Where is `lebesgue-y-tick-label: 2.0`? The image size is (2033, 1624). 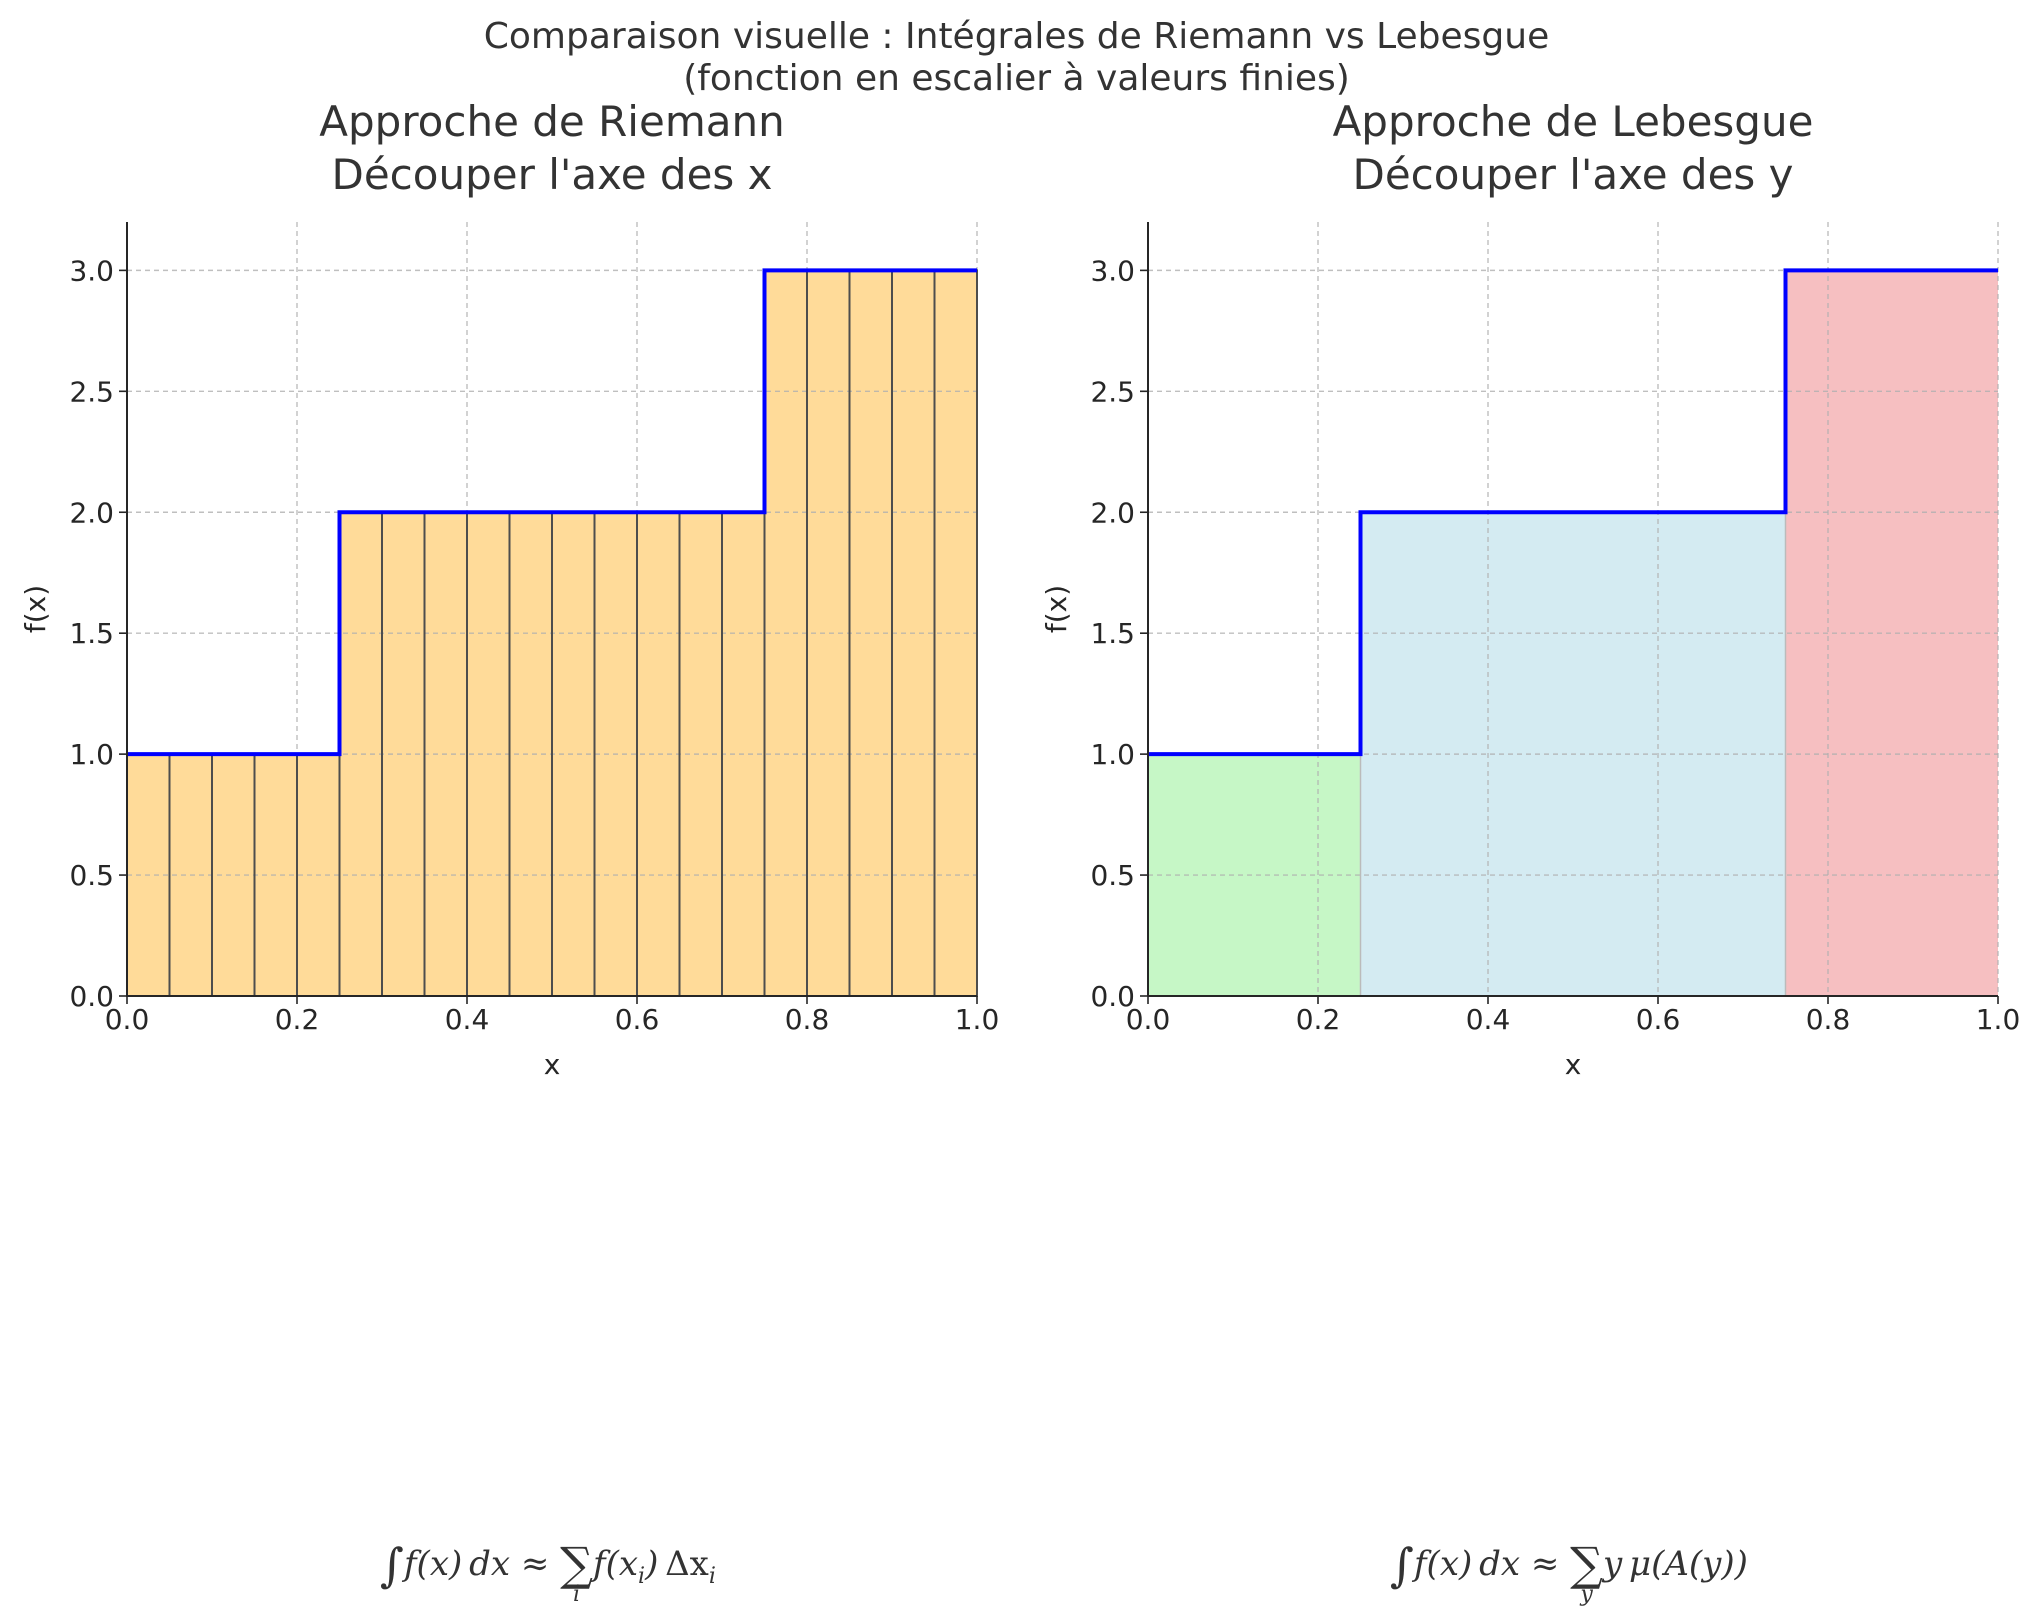
lebesgue-y-tick-label: 2.0 is located at coordinates (1112, 512).